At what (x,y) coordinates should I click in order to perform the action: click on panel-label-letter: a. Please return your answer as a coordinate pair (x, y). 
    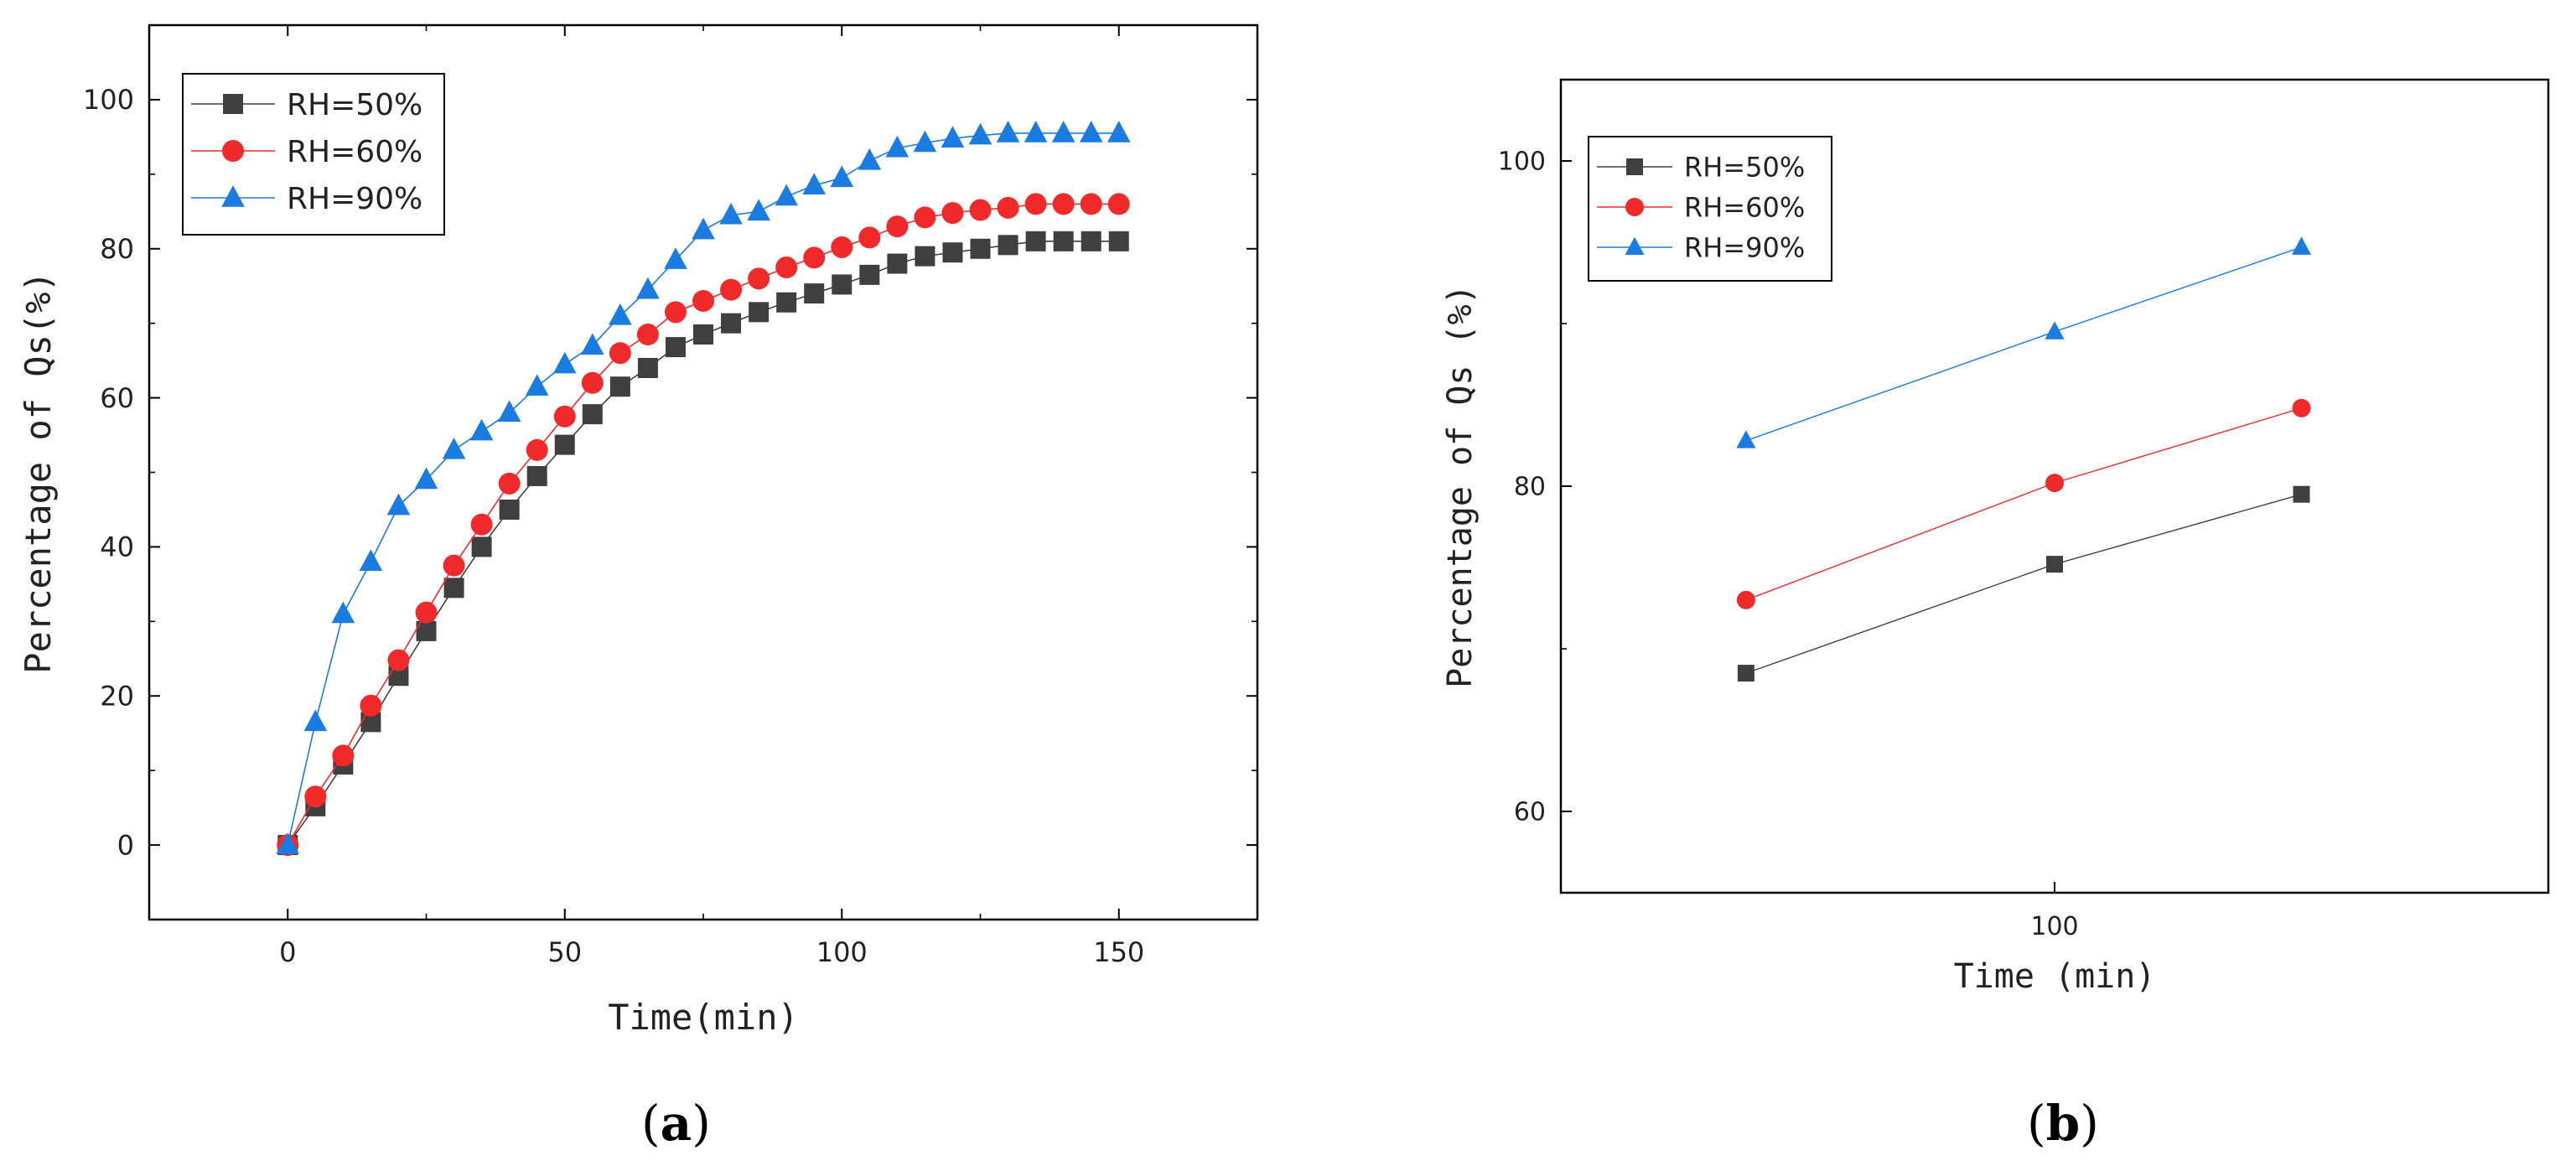
    Looking at the image, I should click on (676, 1124).